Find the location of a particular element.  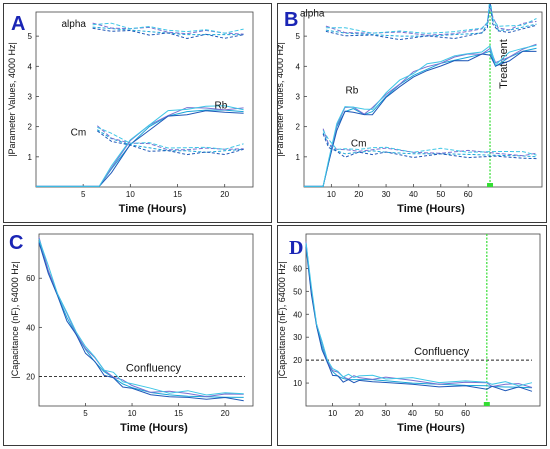

panel-letter-a: A is located at coordinates (18, 24).